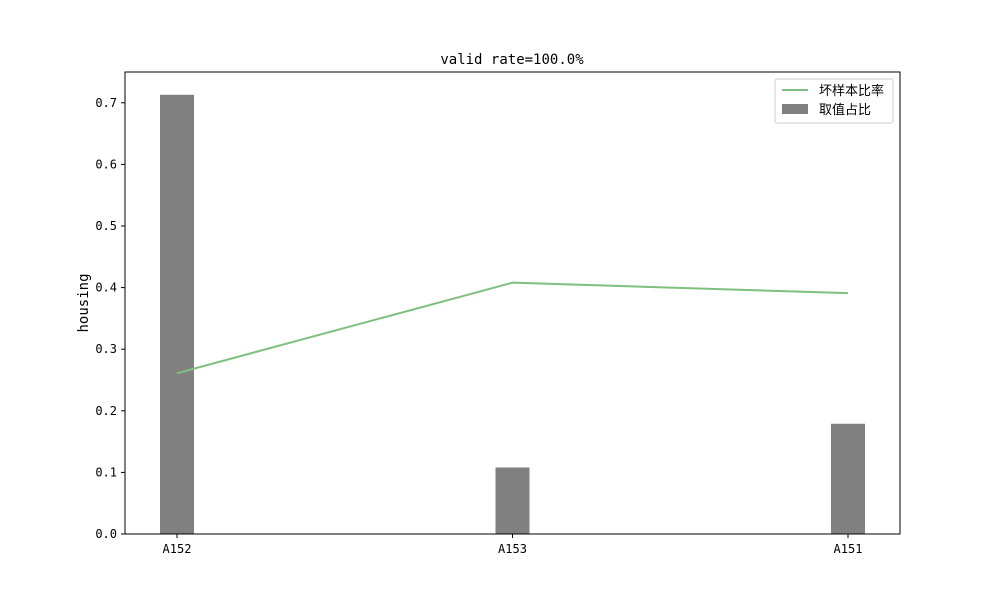 The image size is (1000, 600). I want to click on y-axis-label: housing, so click(84, 302).